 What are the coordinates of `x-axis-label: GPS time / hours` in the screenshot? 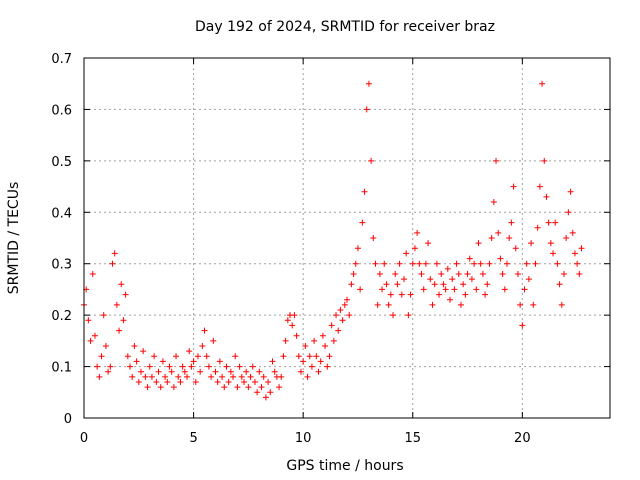 It's located at (344, 466).